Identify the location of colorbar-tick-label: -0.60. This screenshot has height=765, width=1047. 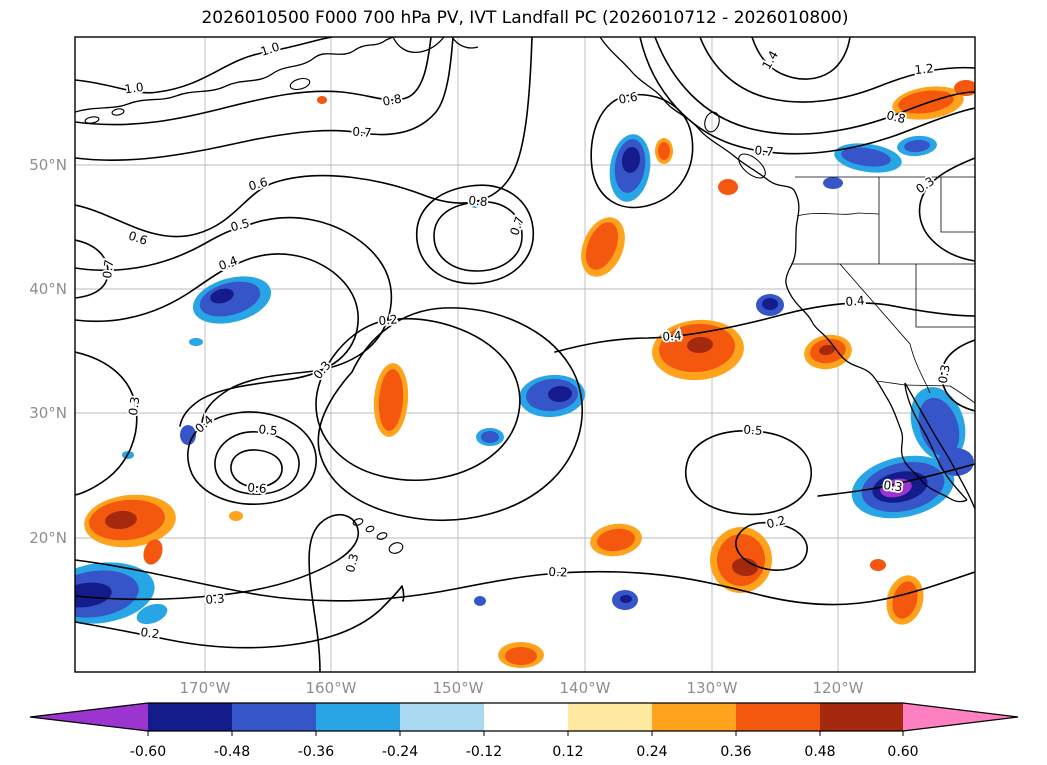
(148, 752).